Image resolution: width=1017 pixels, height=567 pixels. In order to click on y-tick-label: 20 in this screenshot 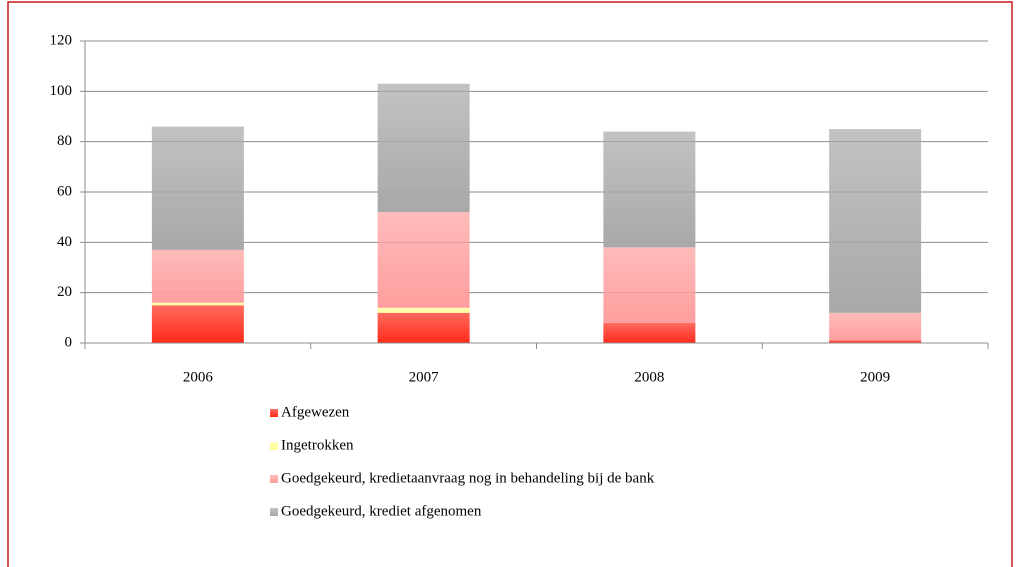, I will do `click(64, 292)`.